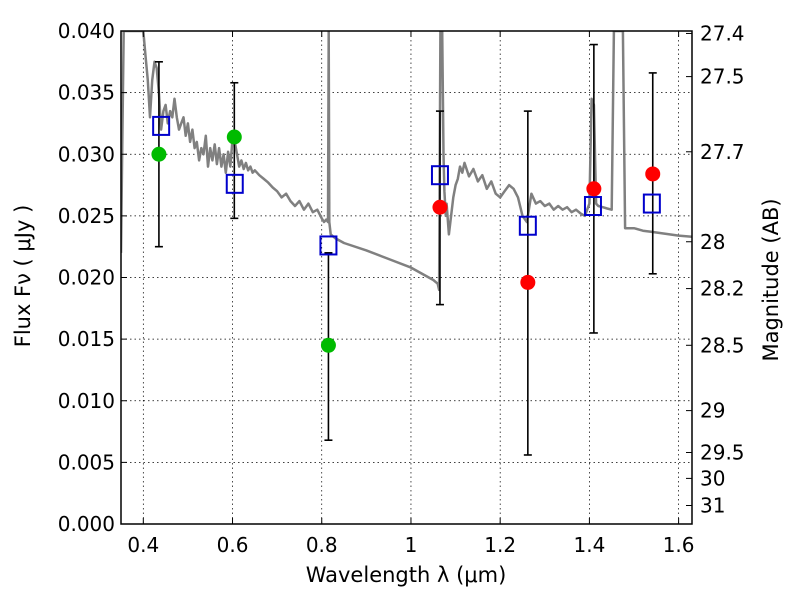 This screenshot has height=600, width=800. Describe the element at coordinates (23, 276) in the screenshot. I see `y-axis-label-left: Flux Fν ( μJy )` at that location.